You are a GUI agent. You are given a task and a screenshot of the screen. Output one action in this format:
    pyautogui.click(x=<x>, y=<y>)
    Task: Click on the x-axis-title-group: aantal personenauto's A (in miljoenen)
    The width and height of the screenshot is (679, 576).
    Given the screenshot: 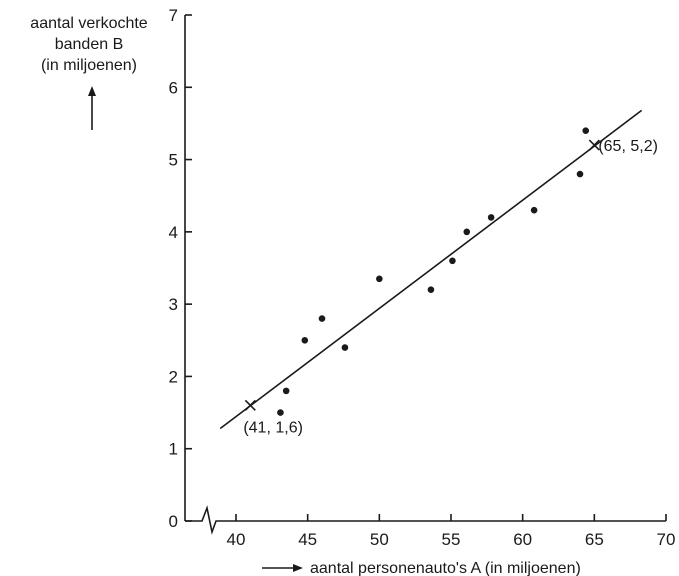 What is the action you would take?
    pyautogui.click(x=421, y=568)
    